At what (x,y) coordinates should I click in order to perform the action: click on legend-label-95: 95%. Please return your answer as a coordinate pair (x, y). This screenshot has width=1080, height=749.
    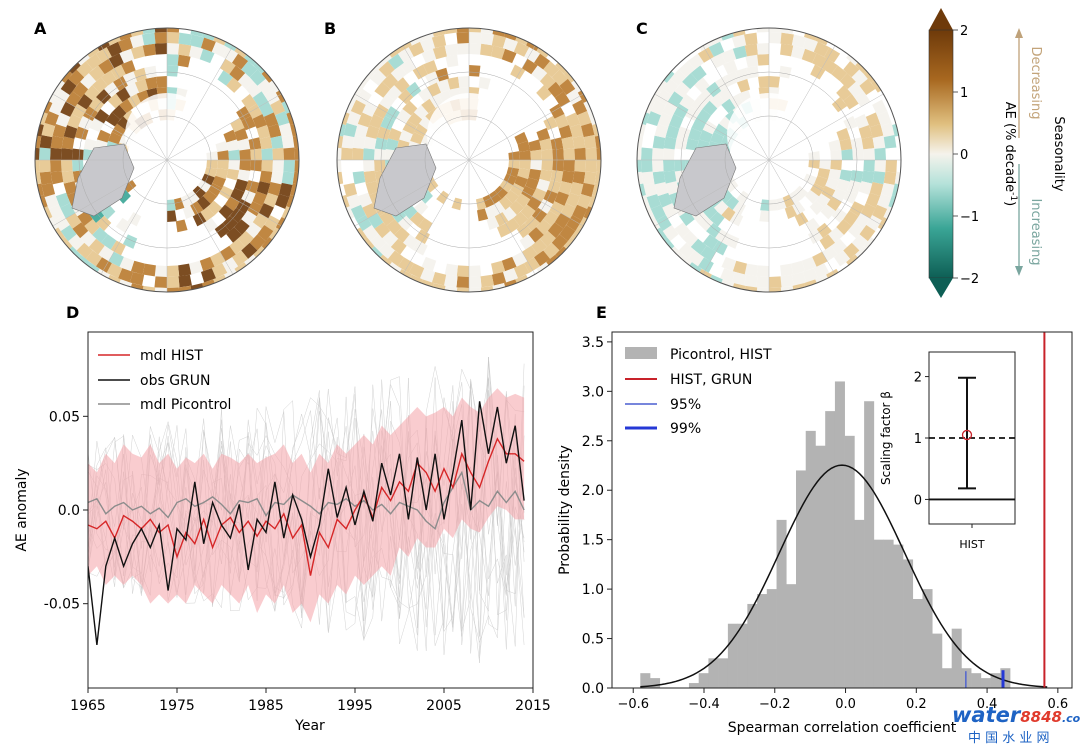
    Looking at the image, I should click on (685, 405).